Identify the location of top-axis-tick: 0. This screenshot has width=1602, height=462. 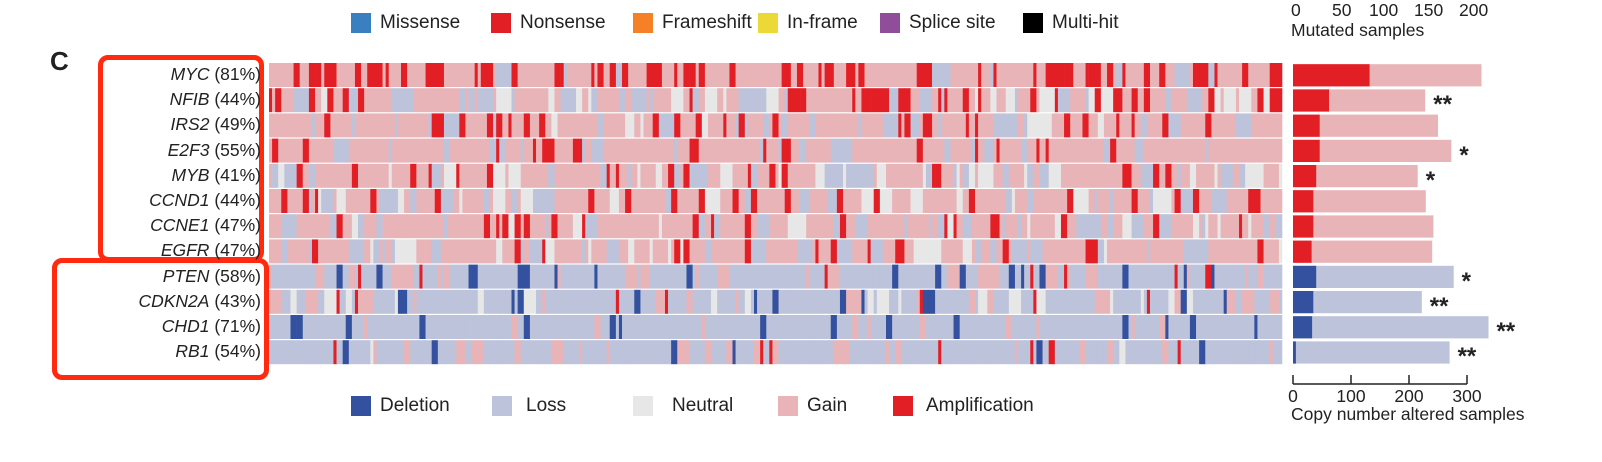
(1296, 10).